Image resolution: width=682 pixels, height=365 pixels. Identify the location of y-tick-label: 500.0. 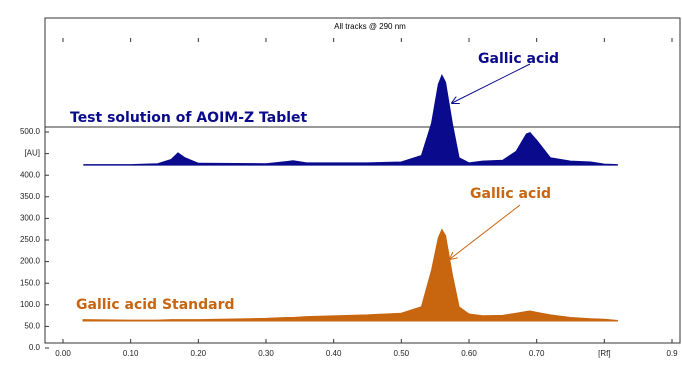
(30, 131).